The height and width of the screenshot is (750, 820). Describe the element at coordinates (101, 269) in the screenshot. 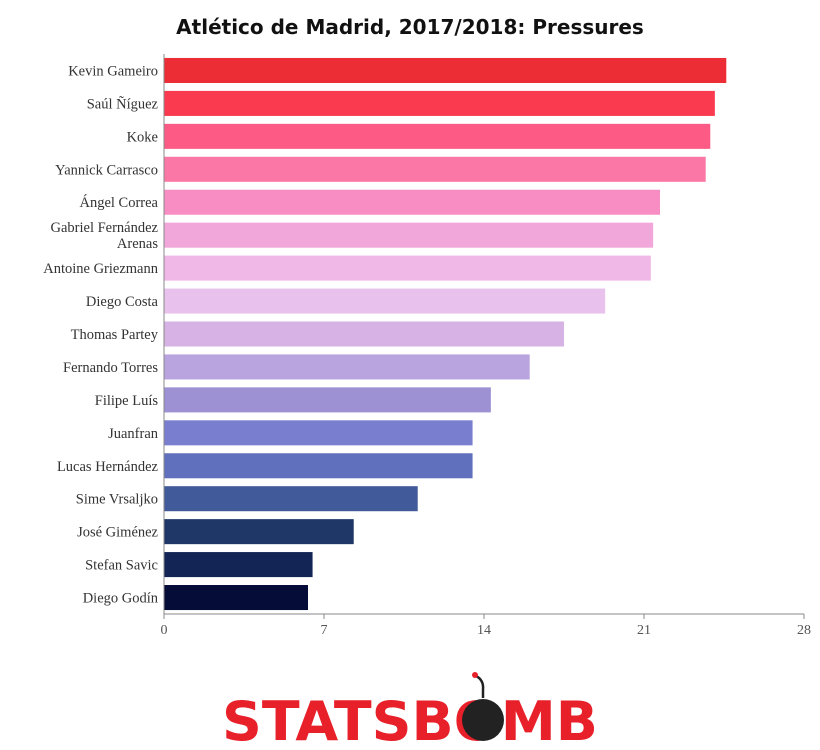

I see `category-label: Antoine Griezmann` at that location.